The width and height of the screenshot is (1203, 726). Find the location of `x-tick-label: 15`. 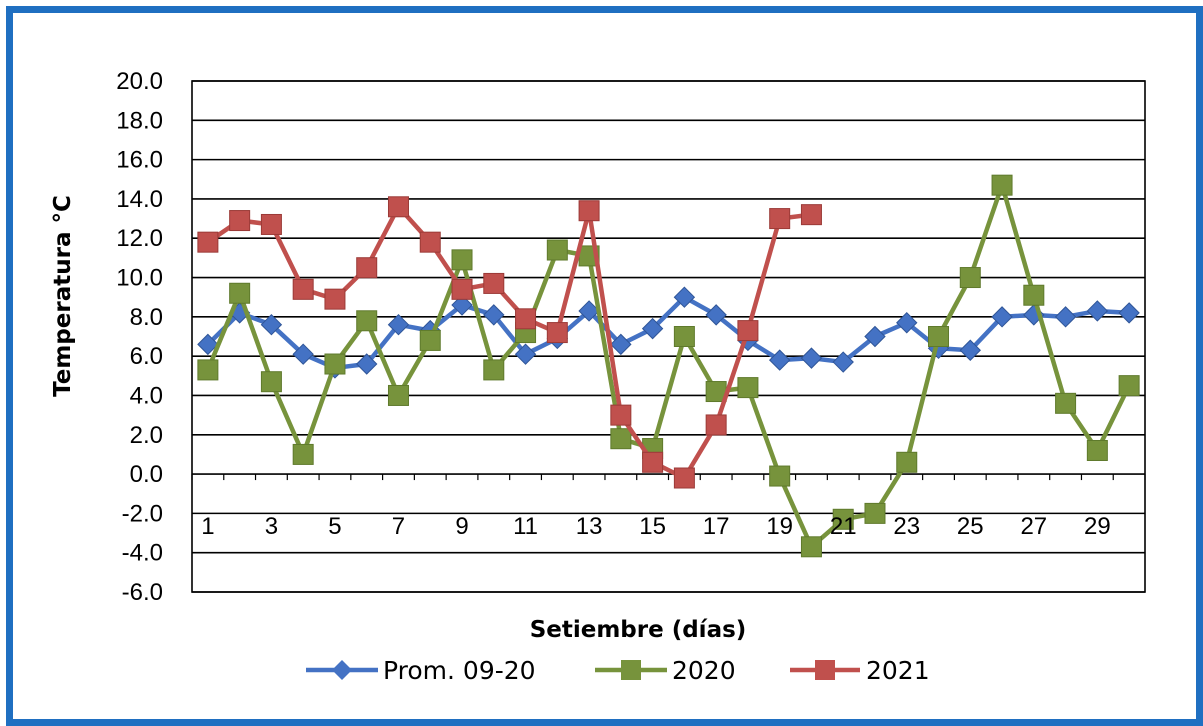

x-tick-label: 15 is located at coordinates (652, 526).